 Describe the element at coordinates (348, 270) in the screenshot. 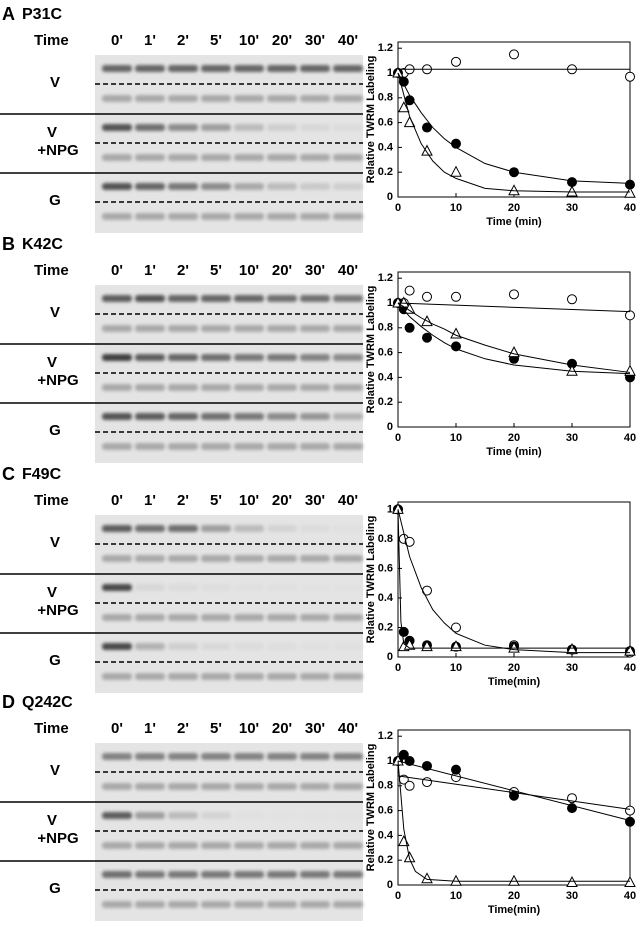

I see `lane-label: 40'` at that location.